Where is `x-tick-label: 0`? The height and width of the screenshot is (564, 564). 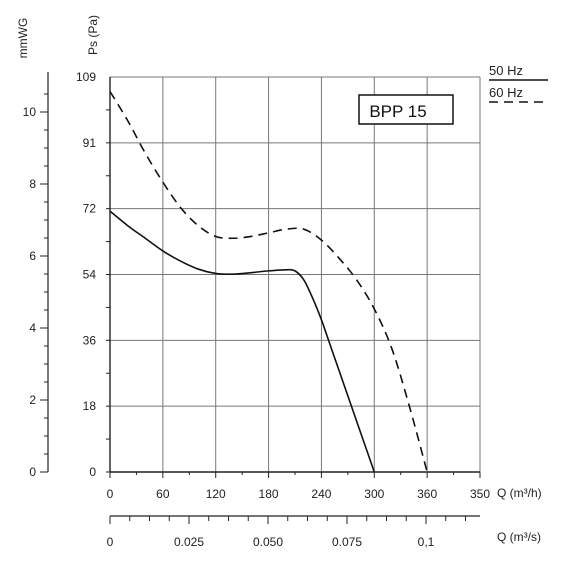 x-tick-label: 0 is located at coordinates (110, 494).